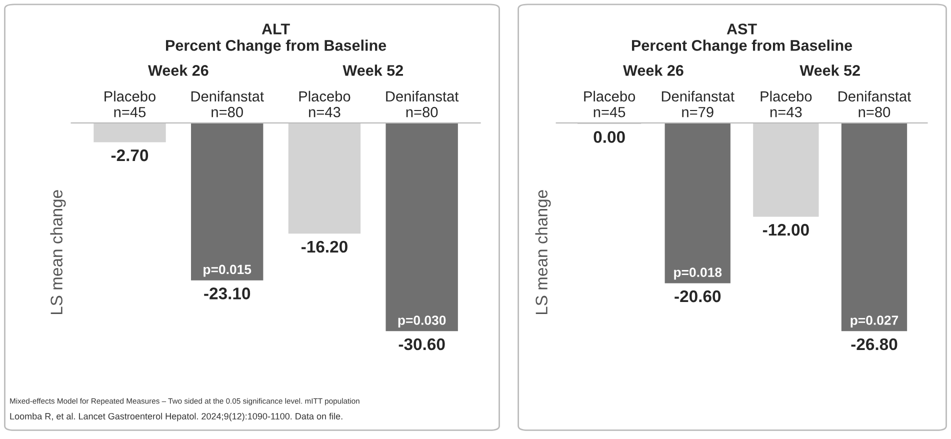 The height and width of the screenshot is (439, 951). I want to click on chart-title: ALT Percent Change from Baseline, so click(276, 39).